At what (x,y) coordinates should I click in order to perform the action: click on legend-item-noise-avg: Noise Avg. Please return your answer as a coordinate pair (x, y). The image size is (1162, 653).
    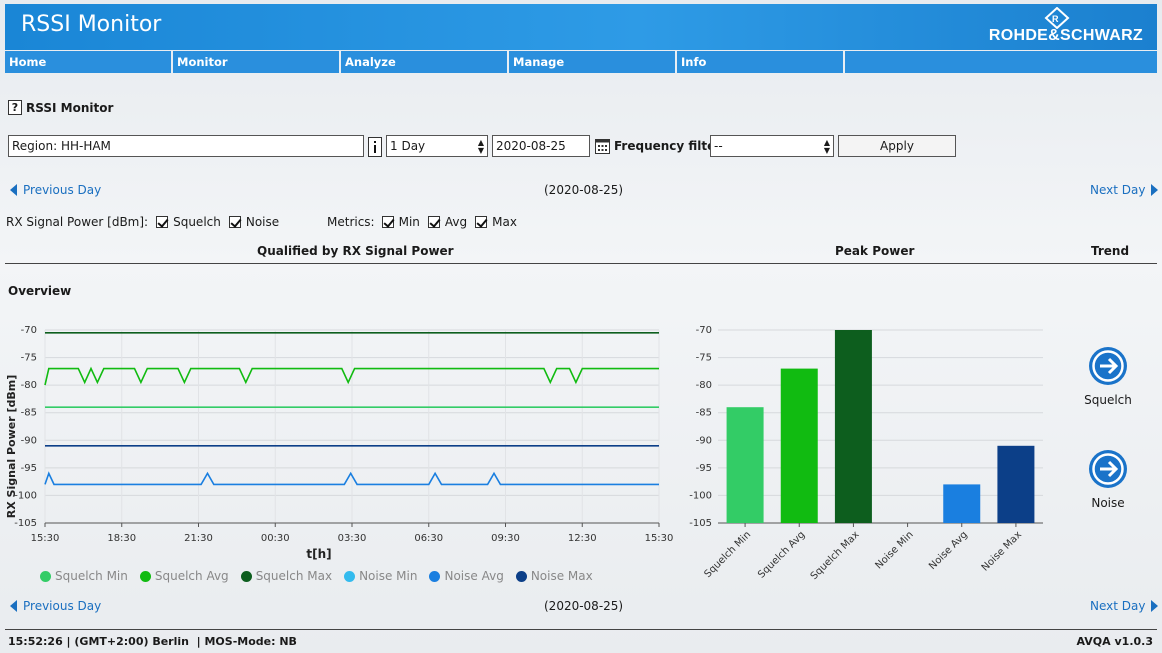
    Looking at the image, I should click on (466, 576).